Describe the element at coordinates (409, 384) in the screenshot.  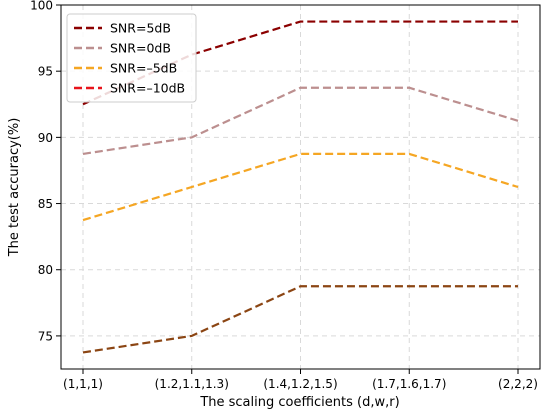
I see `x-tick-label: (1.7,1.6,1.7)` at that location.